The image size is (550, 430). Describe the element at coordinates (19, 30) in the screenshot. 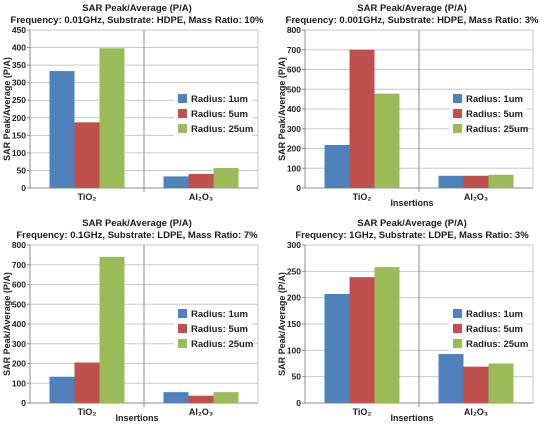

I see `y-tick-label: 450` at that location.